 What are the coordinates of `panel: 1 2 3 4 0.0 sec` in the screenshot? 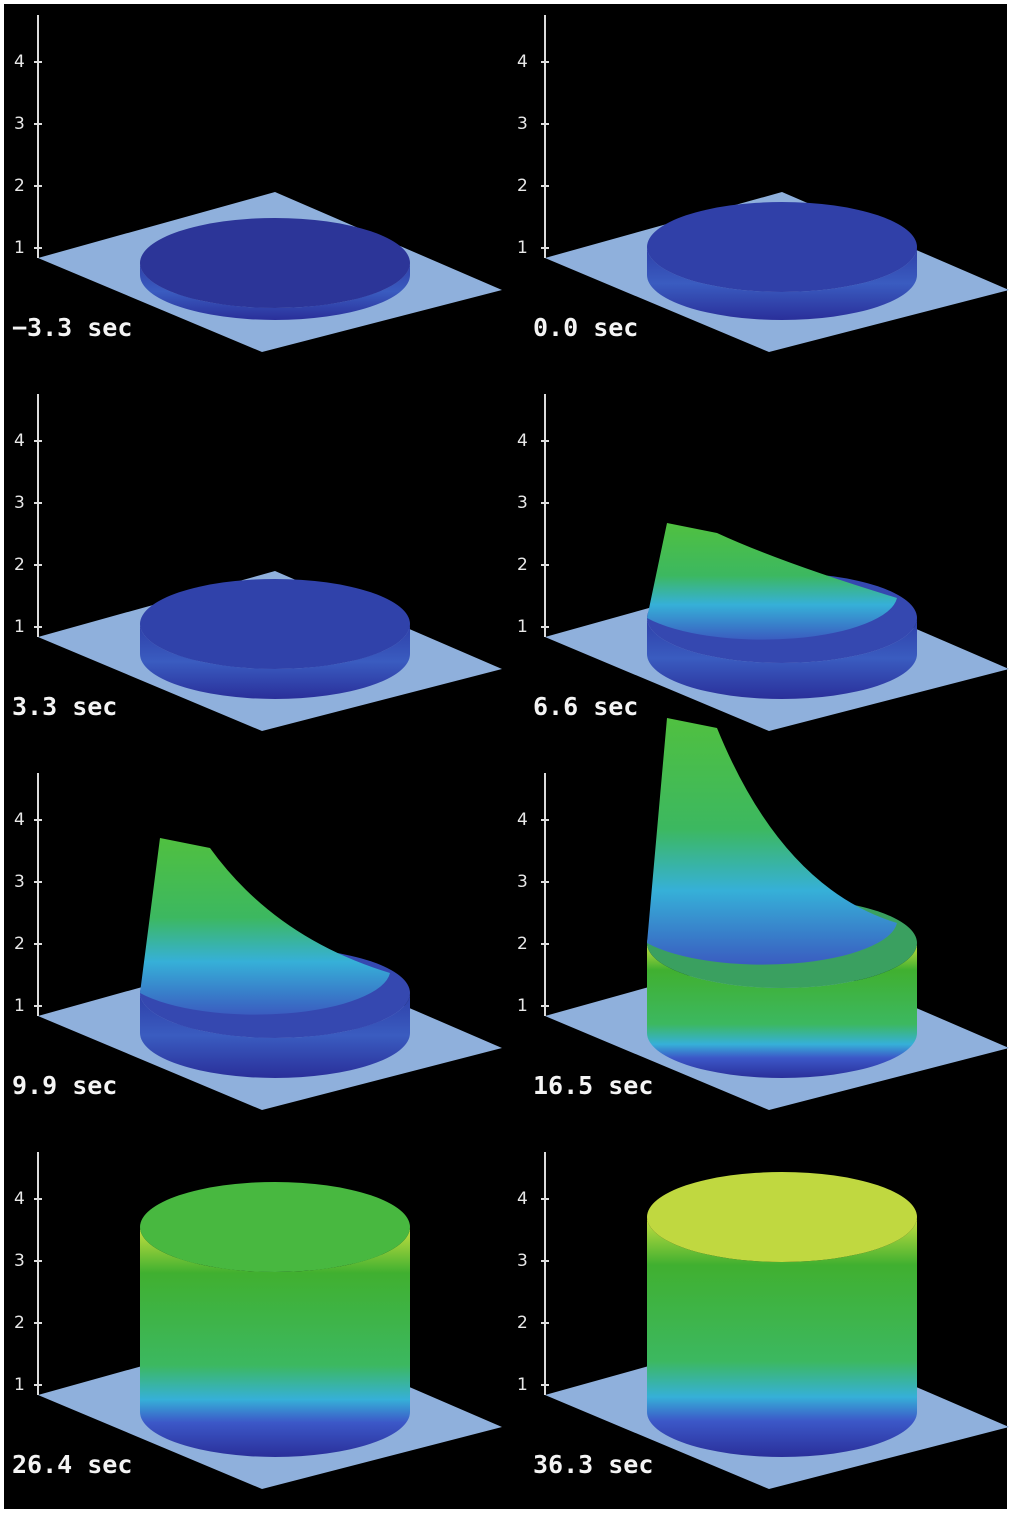 It's located at (763, 183).